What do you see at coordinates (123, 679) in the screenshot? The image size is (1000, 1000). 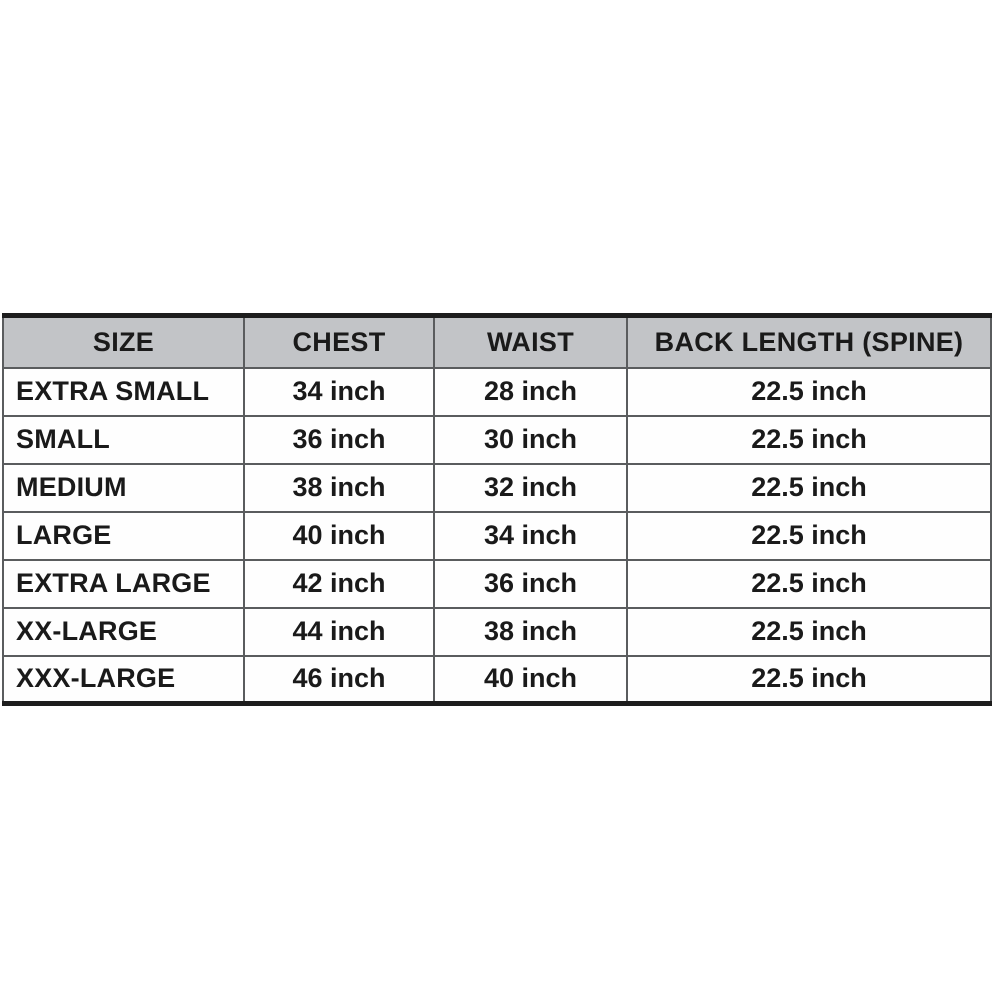 I see `cell-size: XXX-LARGE` at bounding box center [123, 679].